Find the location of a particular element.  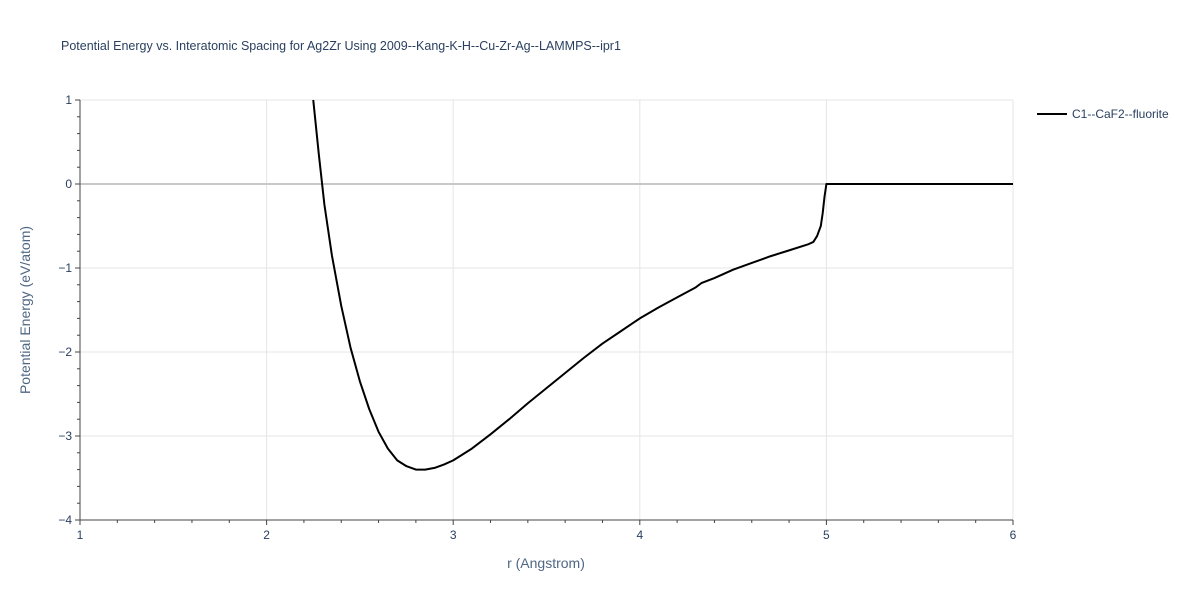

x-tick-label: 2 is located at coordinates (266, 535).